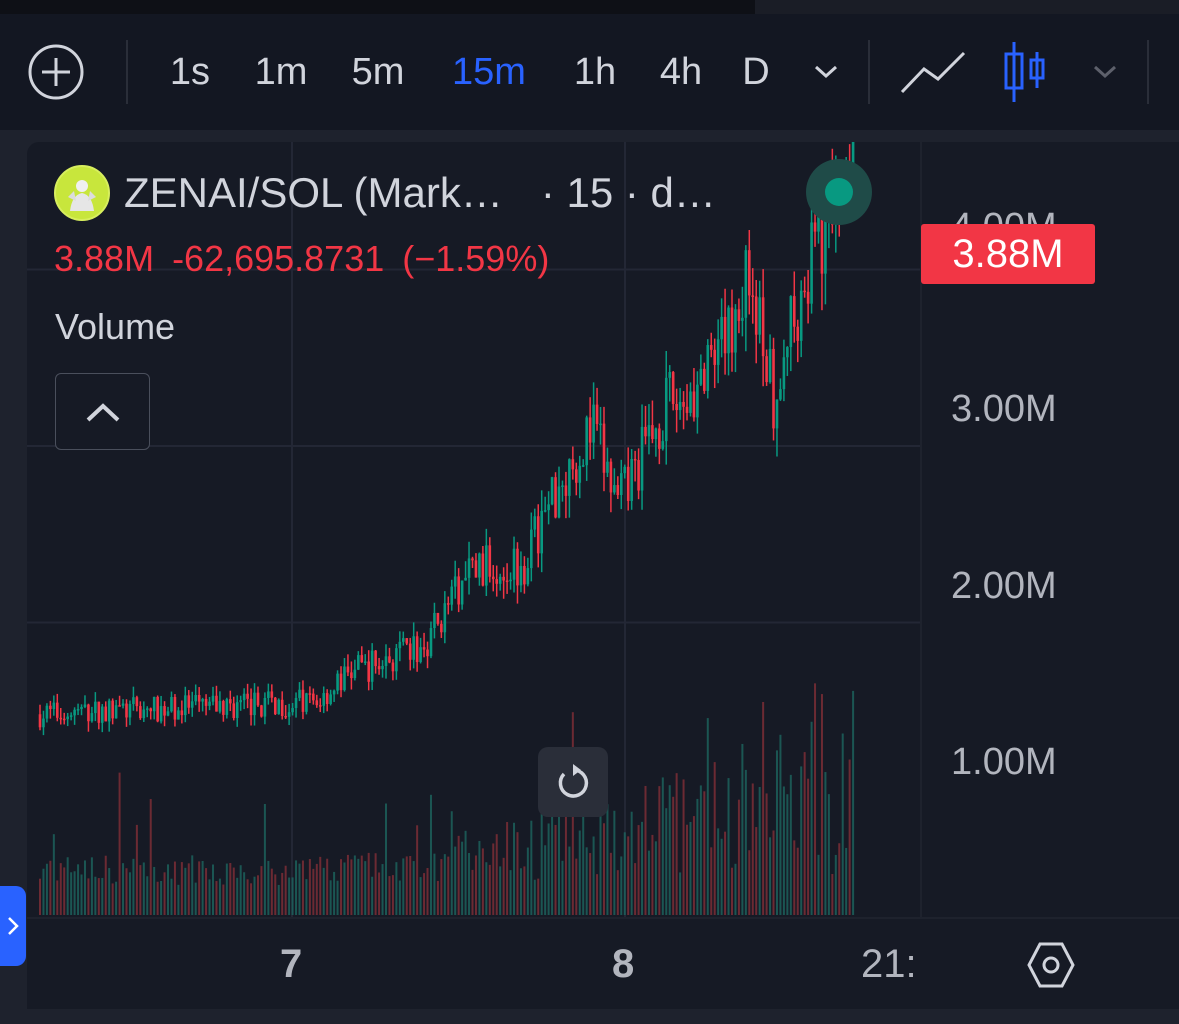  I want to click on time-axis, so click(603, 964).